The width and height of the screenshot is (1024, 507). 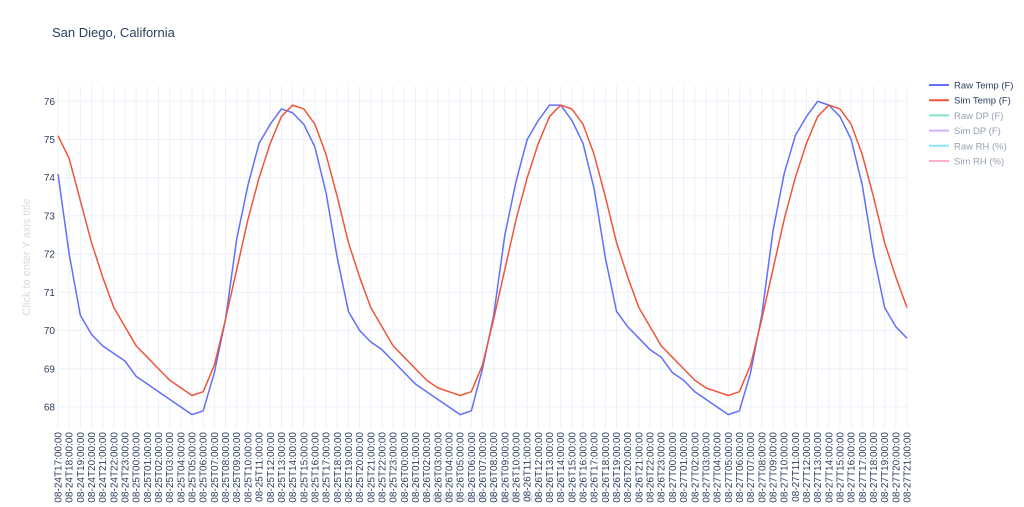 I want to click on x-tick-label: 08-25T14:00:00, so click(x=293, y=467).